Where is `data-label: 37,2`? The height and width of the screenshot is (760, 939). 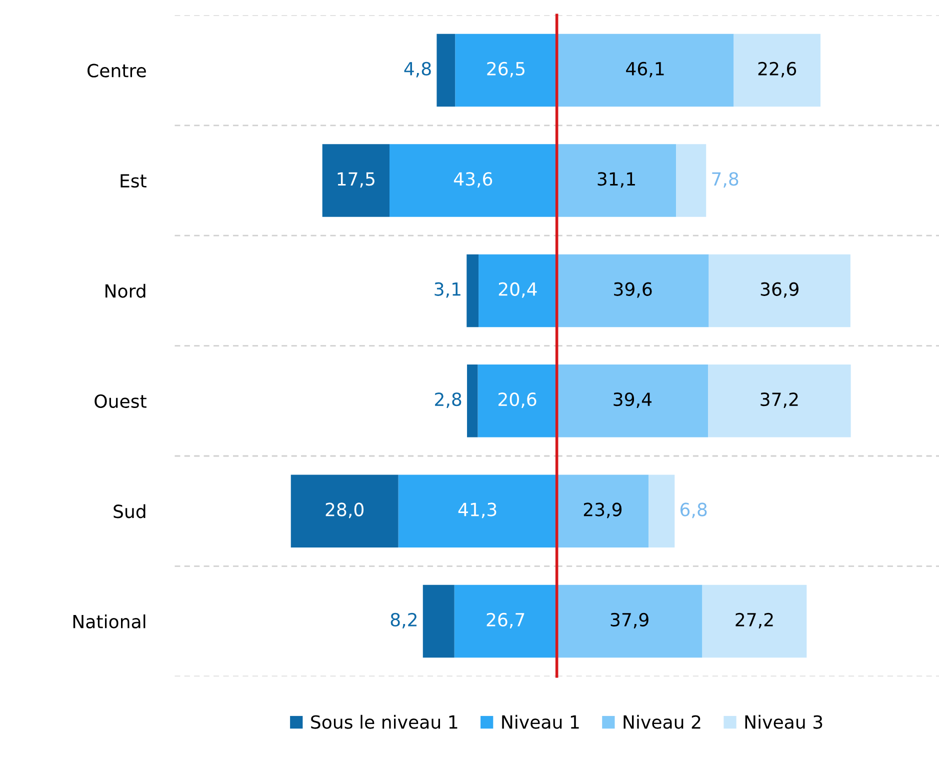
data-label: 37,2 is located at coordinates (779, 400).